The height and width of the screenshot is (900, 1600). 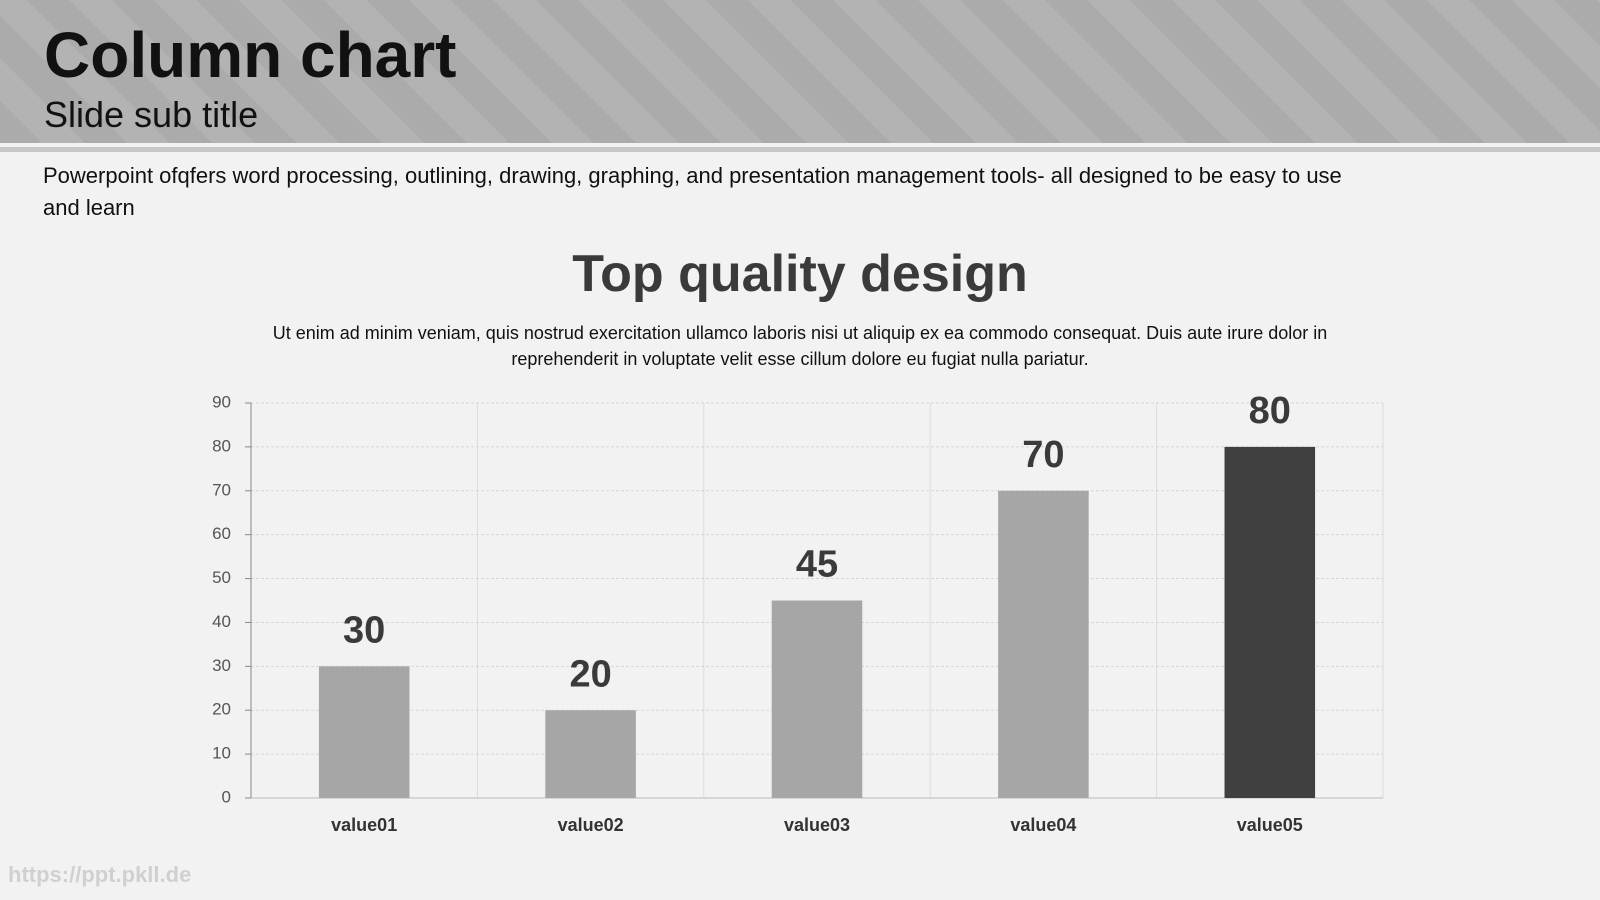 What do you see at coordinates (1043, 825) in the screenshot?
I see `x-tick-label: value04` at bounding box center [1043, 825].